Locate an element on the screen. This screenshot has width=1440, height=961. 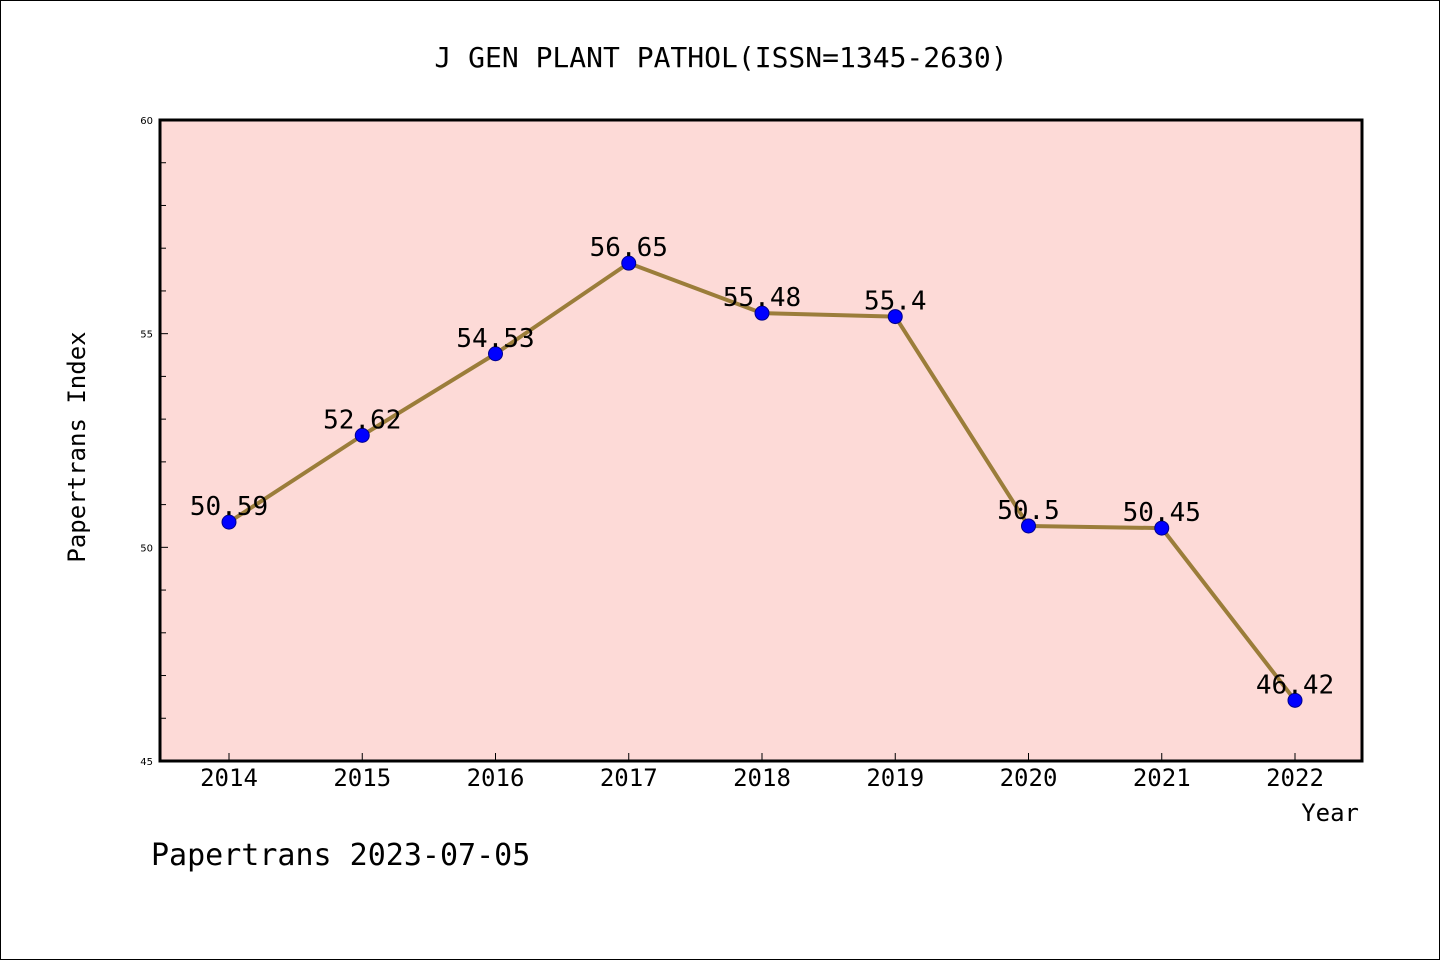
x-axis-ticks: 2014 2015 2016 2017 2018 2019 2020 2021 2022 is located at coordinates (762, 772).